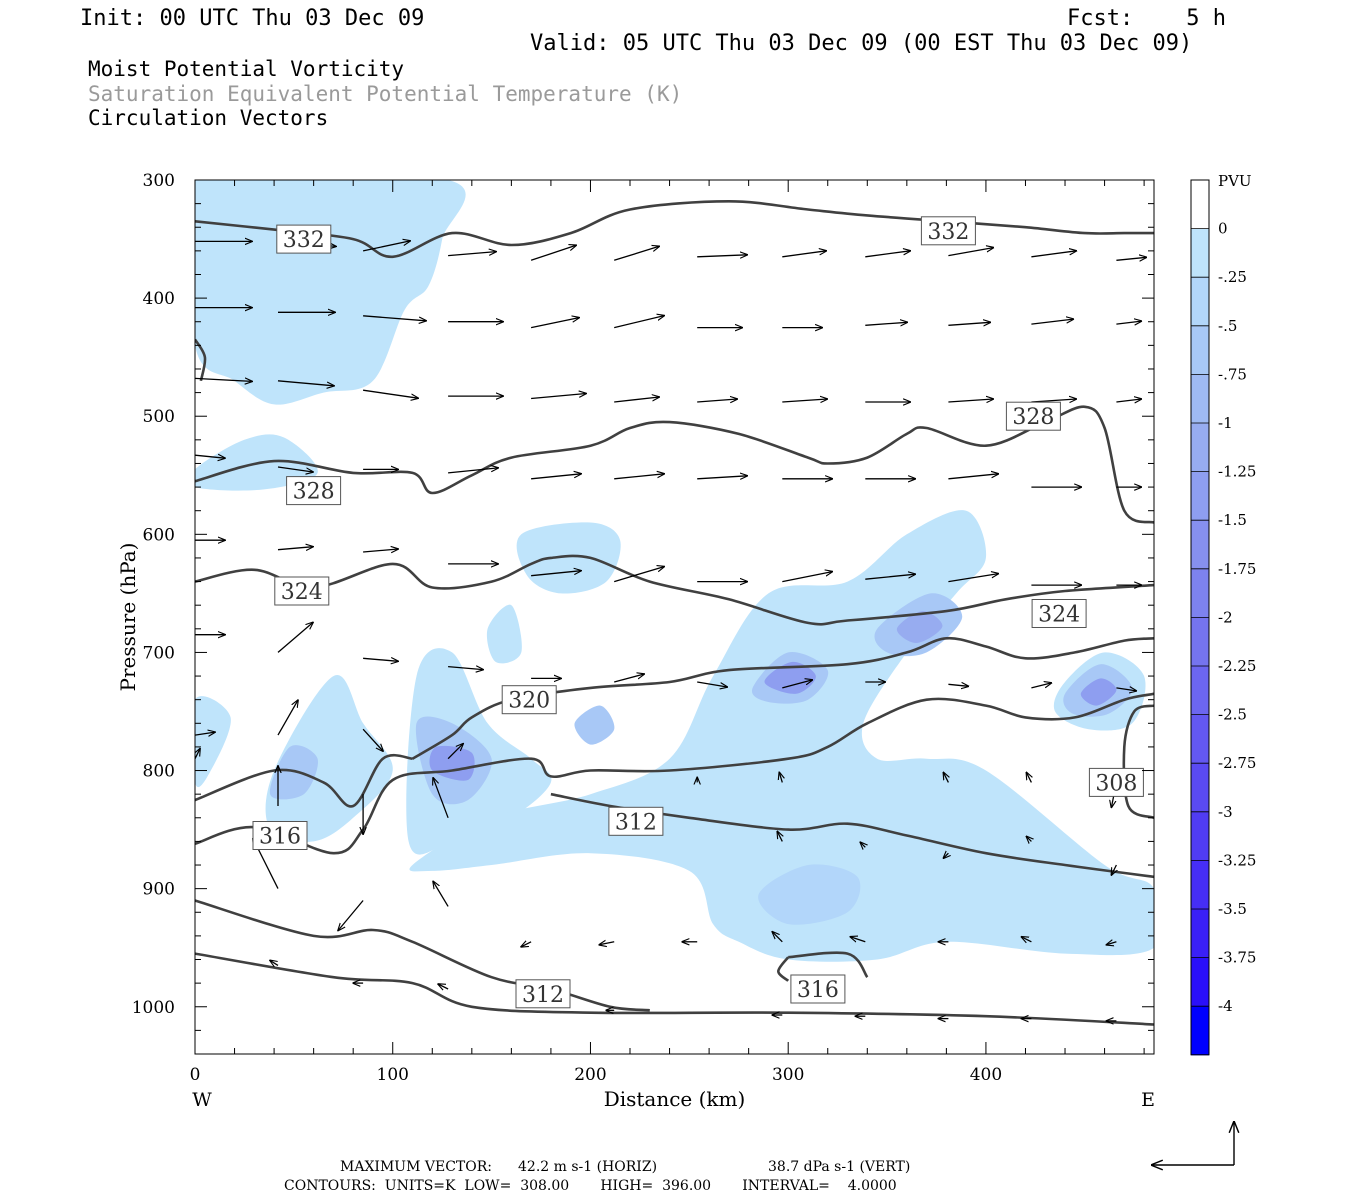  Describe the element at coordinates (543, 995) in the screenshot. I see `contour-label-10: 312` at that location.